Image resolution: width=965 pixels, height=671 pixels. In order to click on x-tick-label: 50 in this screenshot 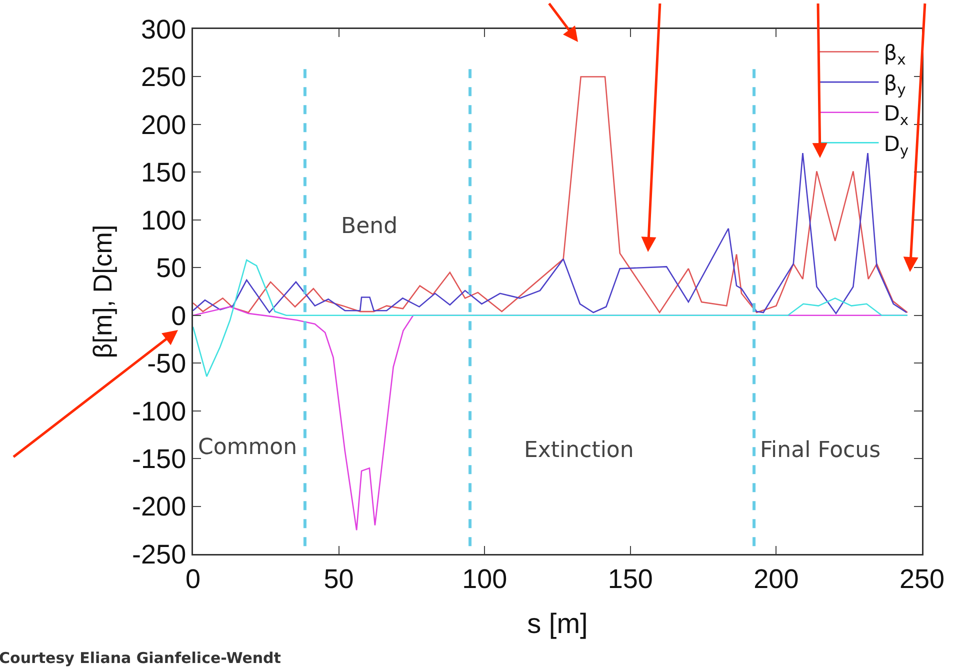, I will do `click(339, 579)`.